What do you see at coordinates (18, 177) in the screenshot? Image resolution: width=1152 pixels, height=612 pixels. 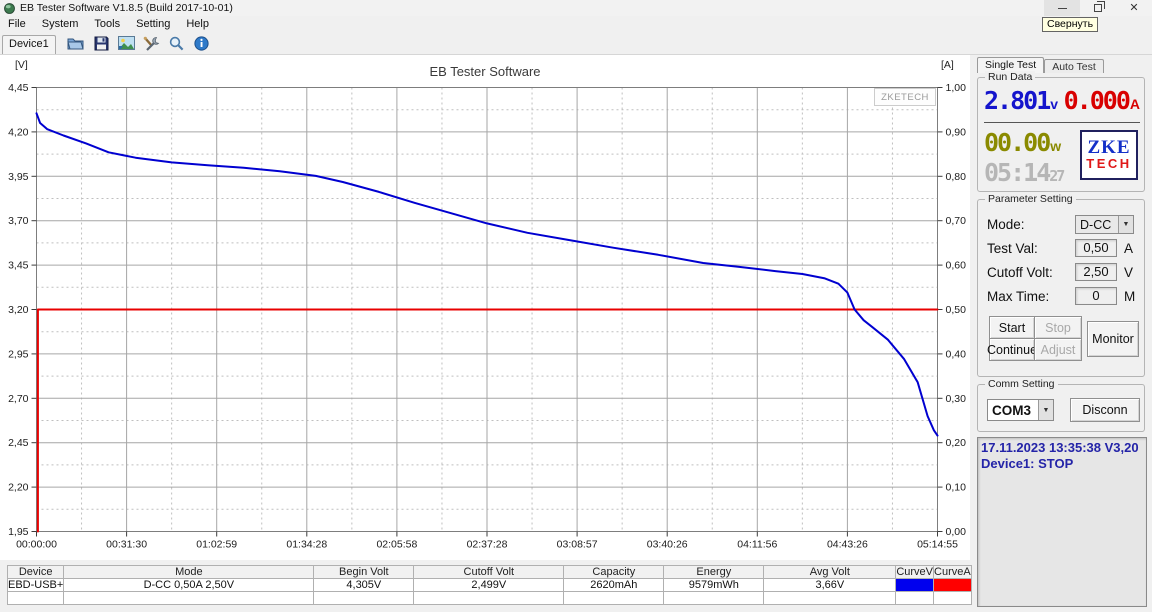 I see `svg-text: 3,95` at bounding box center [18, 177].